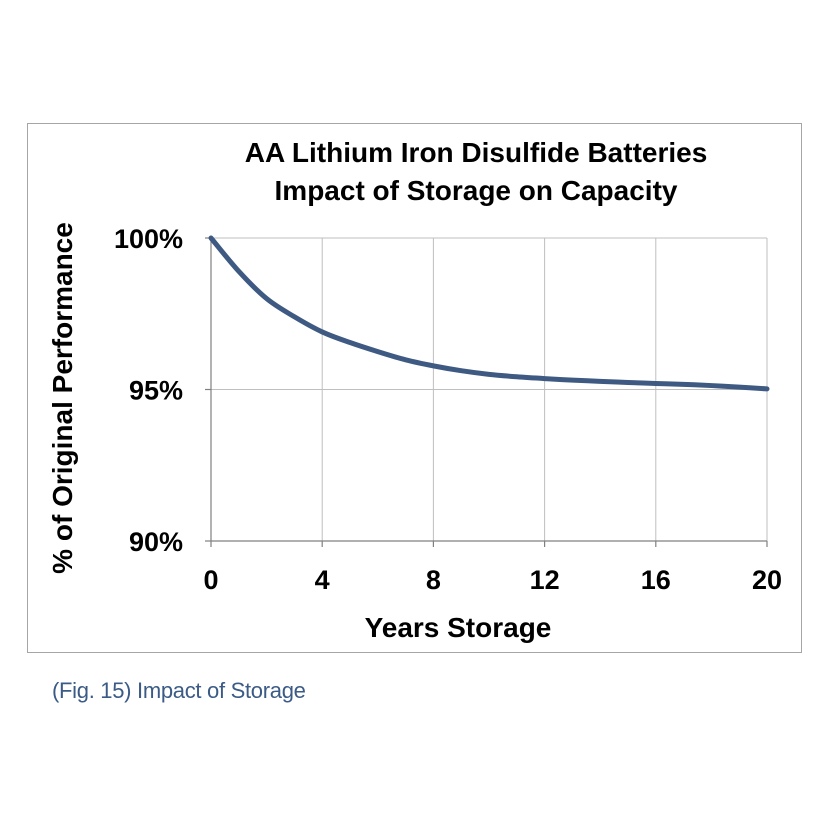 The width and height of the screenshot is (830, 830). Describe the element at coordinates (476, 152) in the screenshot. I see `chart-title-line-1: AA Lithium Iron Disulfide Batteries` at that location.